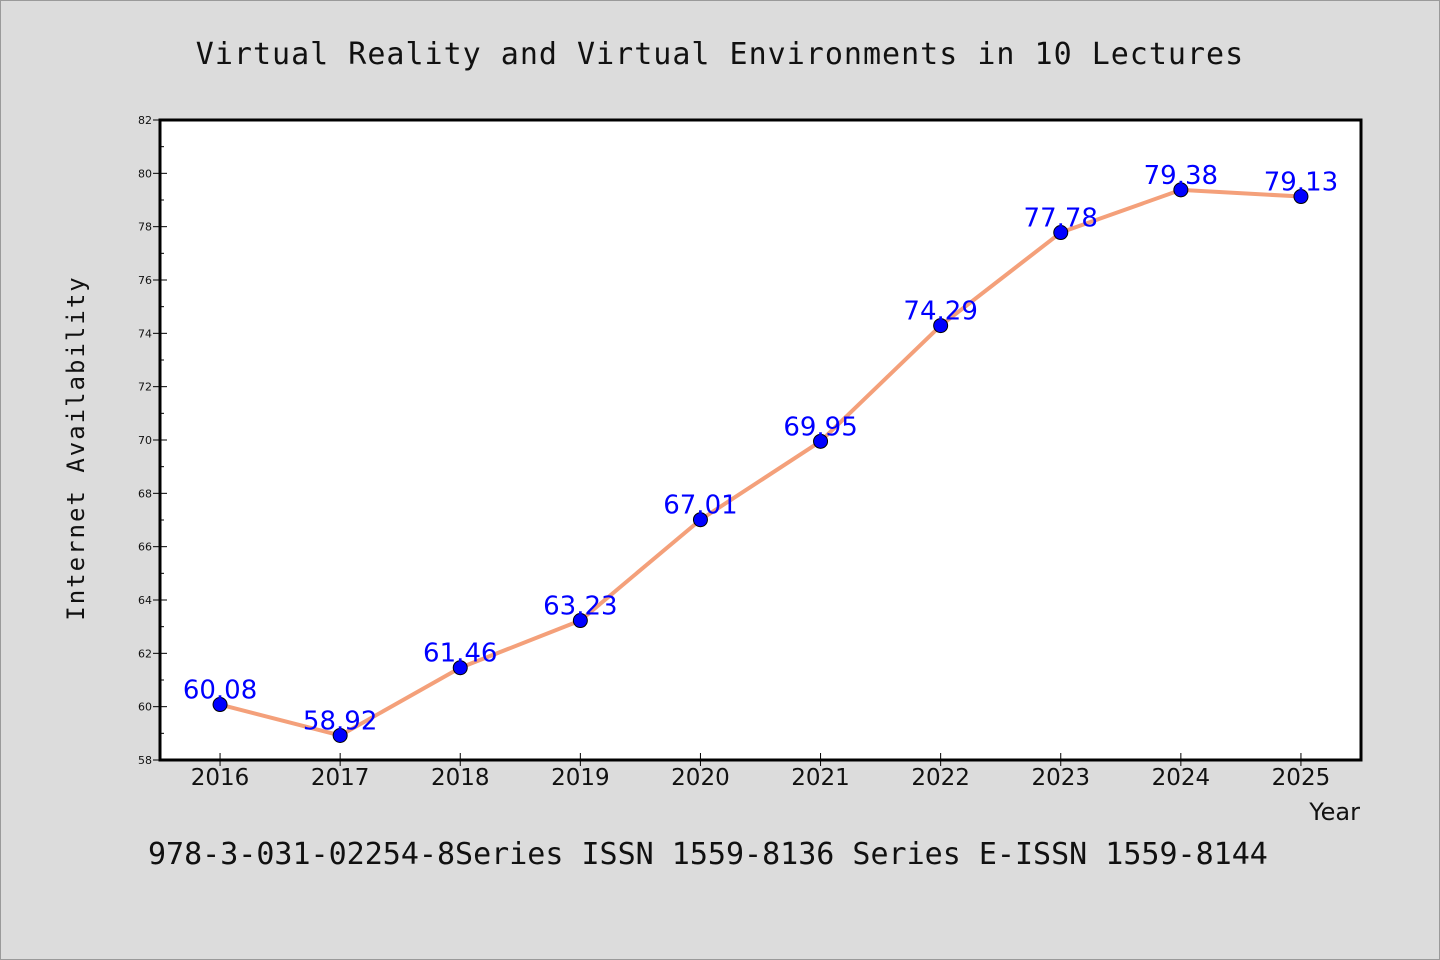 Image resolution: width=1440 pixels, height=960 pixels. Describe the element at coordinates (145, 120) in the screenshot. I see `y-tick-label: 82` at that location.